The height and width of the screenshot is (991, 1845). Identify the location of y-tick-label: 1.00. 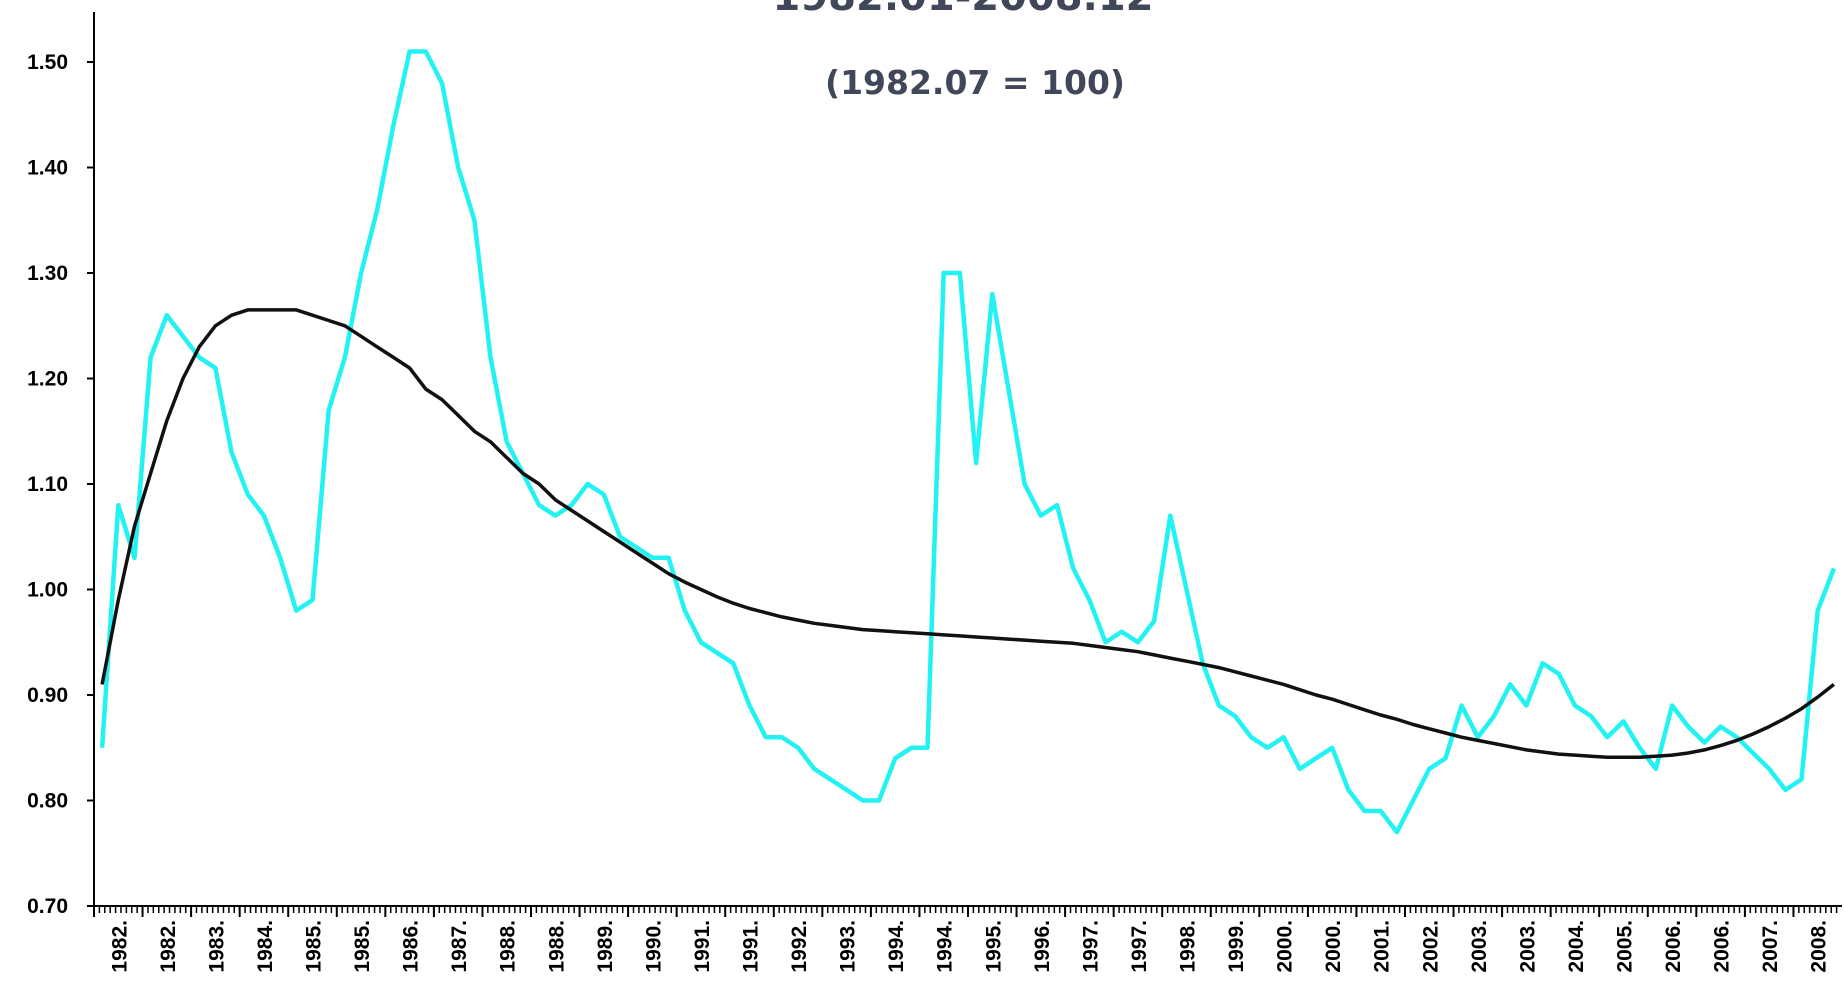
(47, 590).